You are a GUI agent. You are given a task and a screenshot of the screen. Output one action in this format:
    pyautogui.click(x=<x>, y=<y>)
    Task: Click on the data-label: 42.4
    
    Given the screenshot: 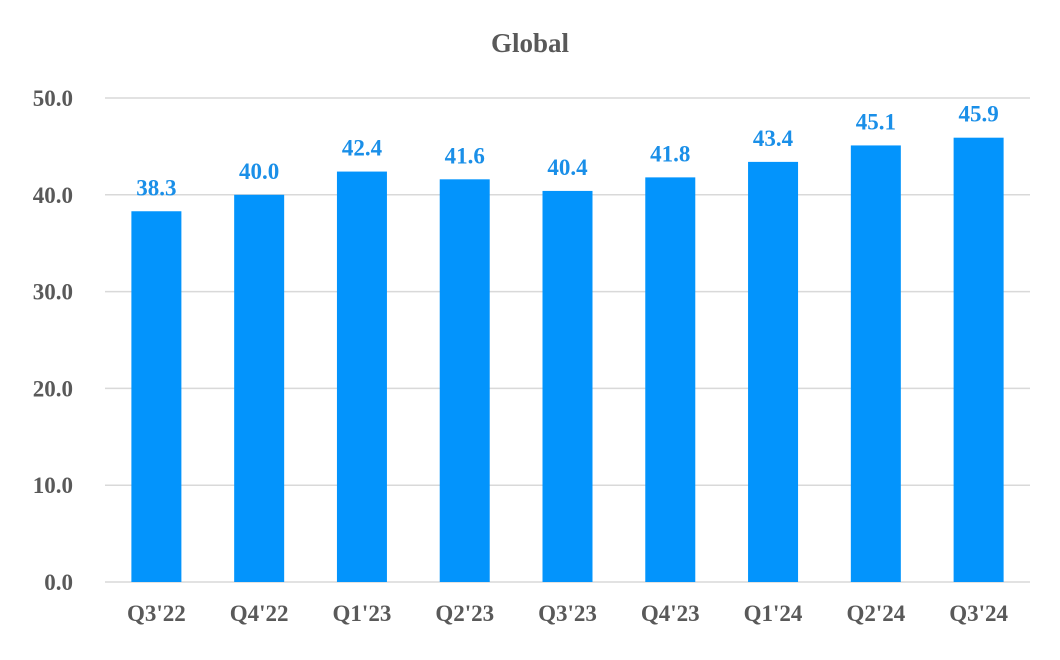 What is the action you would take?
    pyautogui.click(x=362, y=148)
    